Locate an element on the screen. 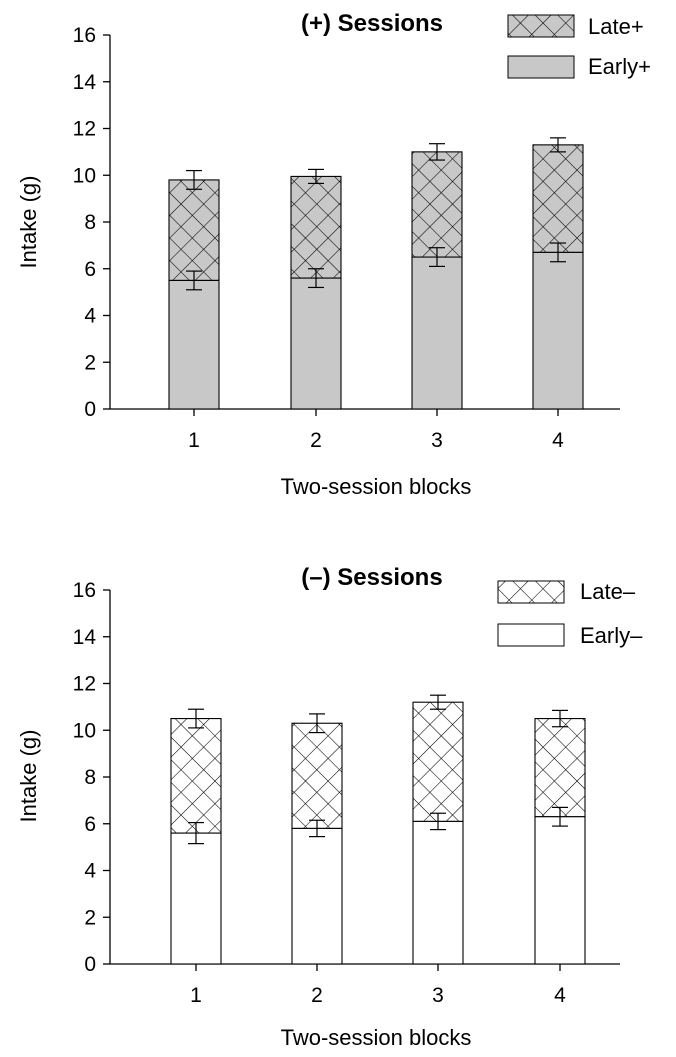 The width and height of the screenshot is (676, 1057). legend-label-late: Late– is located at coordinates (608, 591).